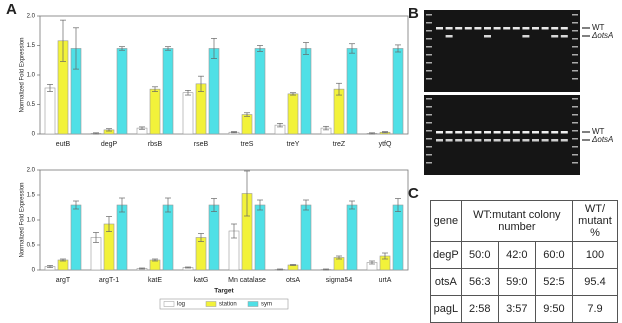 The width and height of the screenshot is (622, 323). I want to click on table-header: WT:mutant colony number, so click(517, 221).